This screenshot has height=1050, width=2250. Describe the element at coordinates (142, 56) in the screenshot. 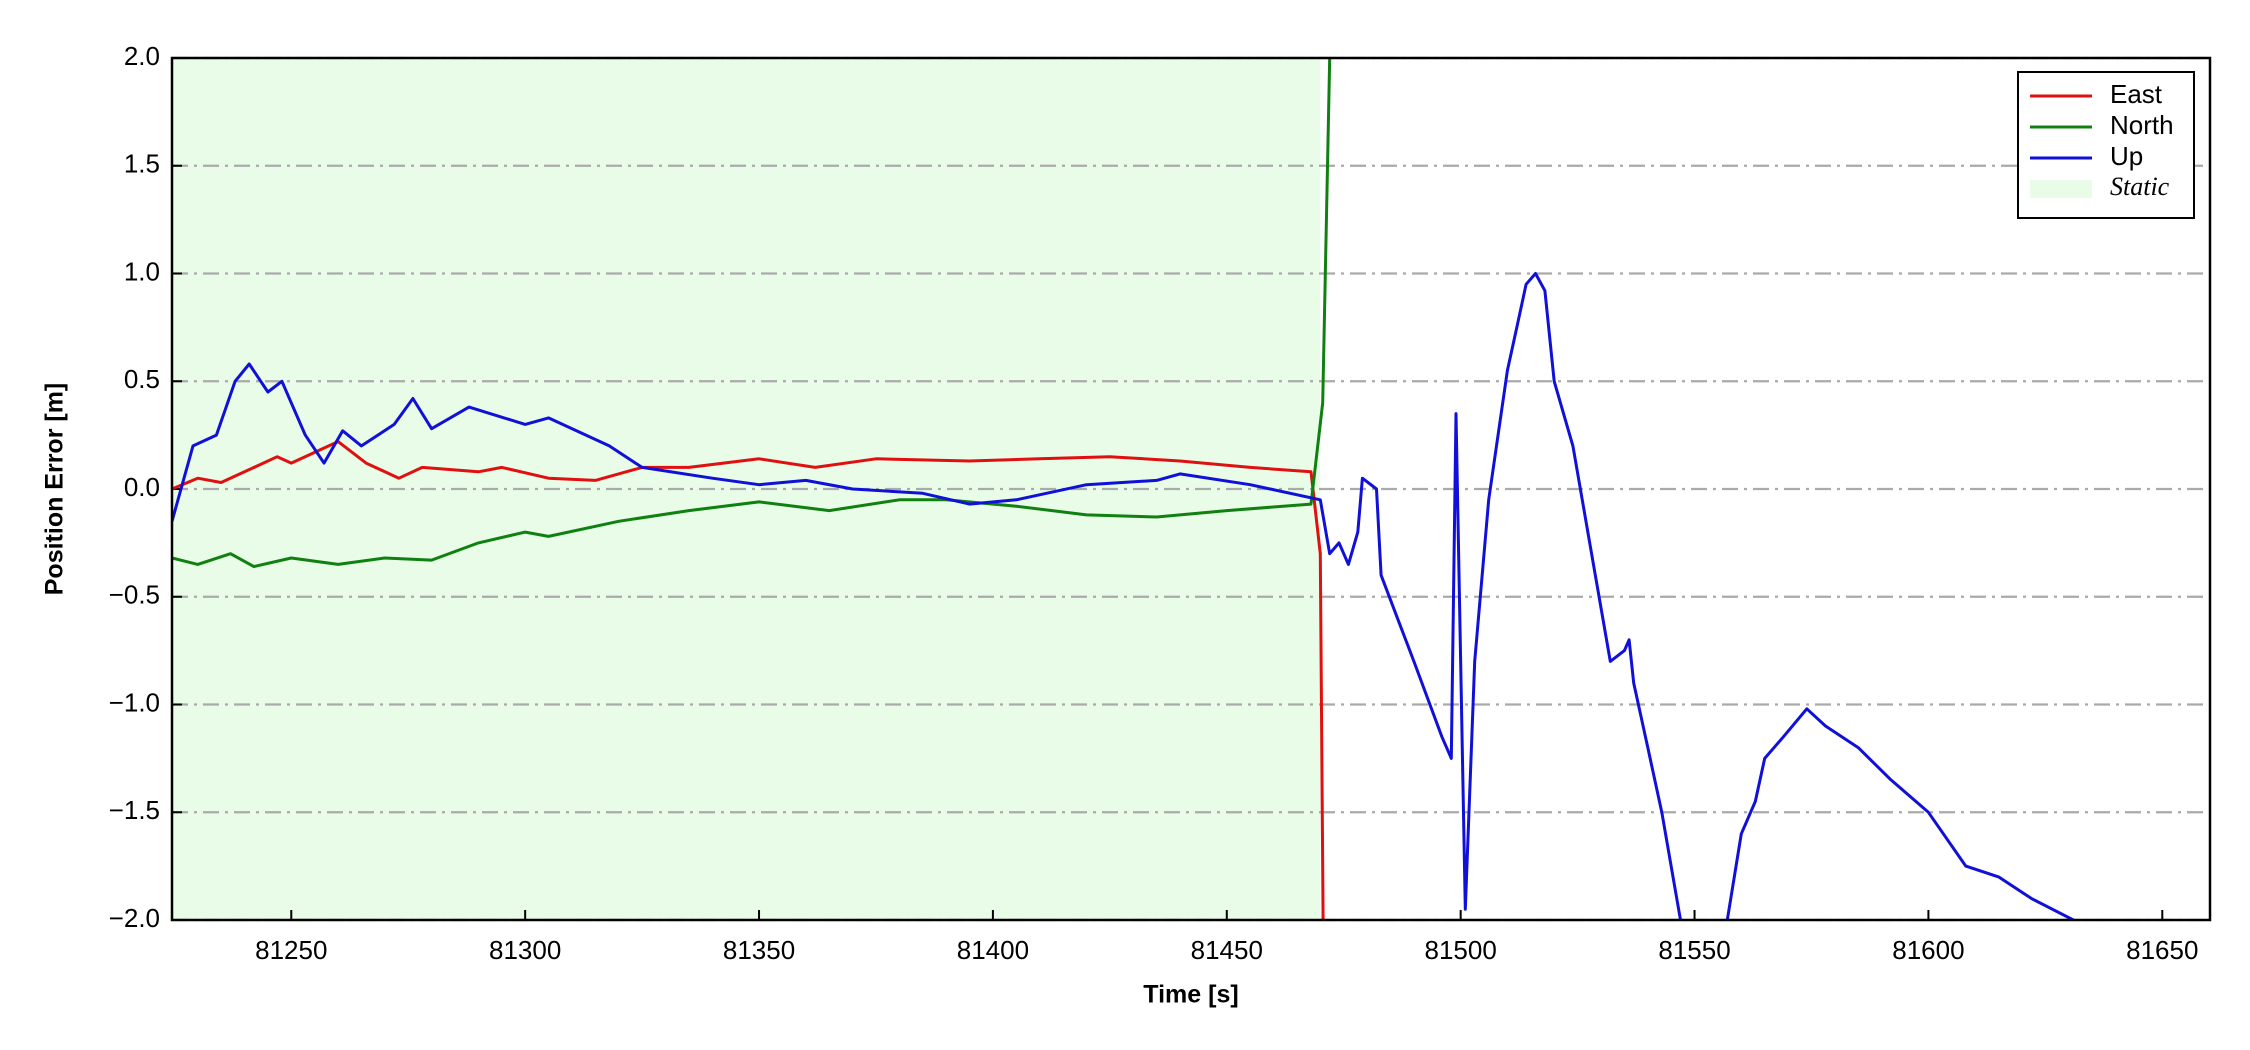

I see `y-tick-label: 2.0` at that location.